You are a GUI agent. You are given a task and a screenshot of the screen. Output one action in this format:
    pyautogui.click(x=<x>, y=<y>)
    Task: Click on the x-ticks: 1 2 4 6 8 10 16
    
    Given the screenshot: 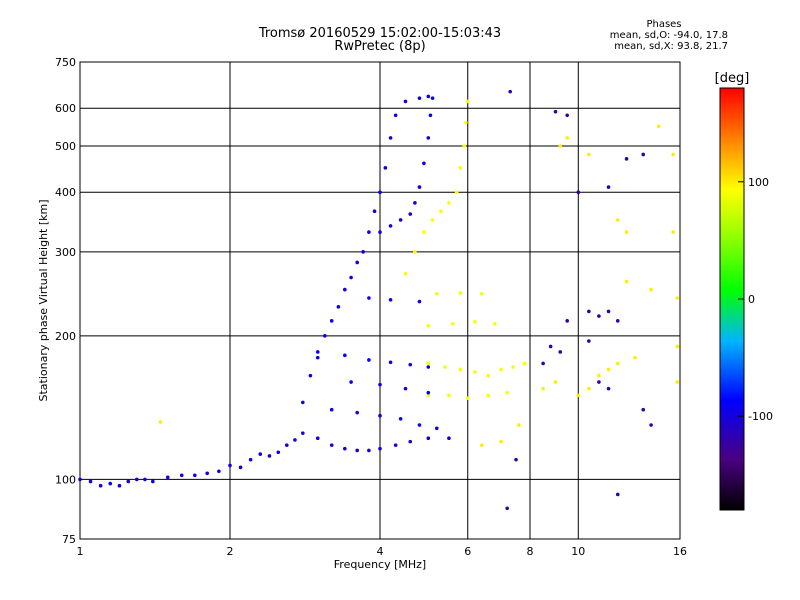 What is the action you would take?
    pyautogui.click(x=382, y=551)
    